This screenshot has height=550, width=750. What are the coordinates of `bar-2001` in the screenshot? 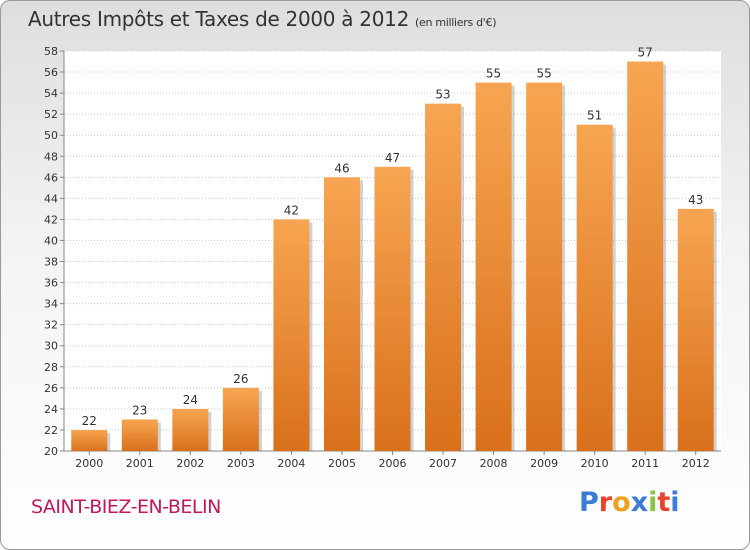 It's located at (139, 435).